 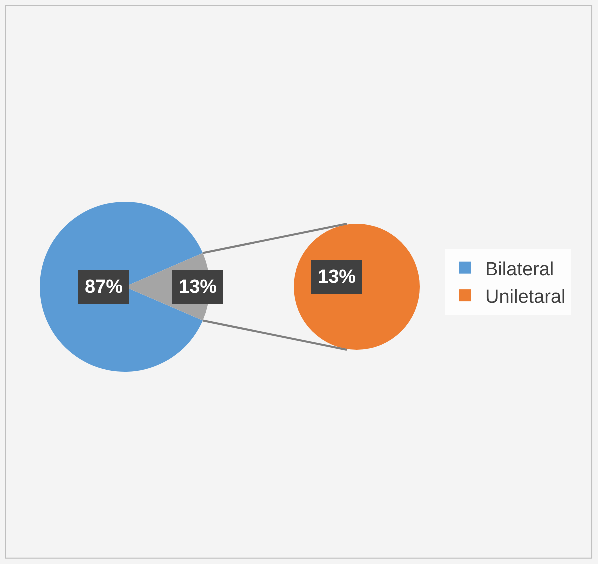 What do you see at coordinates (104, 287) in the screenshot?
I see `data-label: 87%` at bounding box center [104, 287].